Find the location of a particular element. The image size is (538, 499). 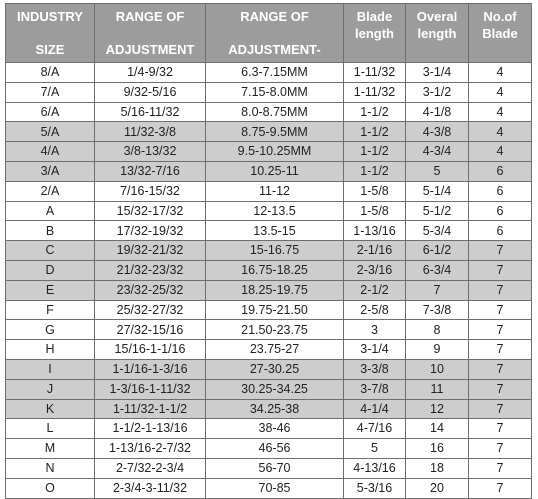

cell-blade-length: 1-5/8 is located at coordinates (374, 191).